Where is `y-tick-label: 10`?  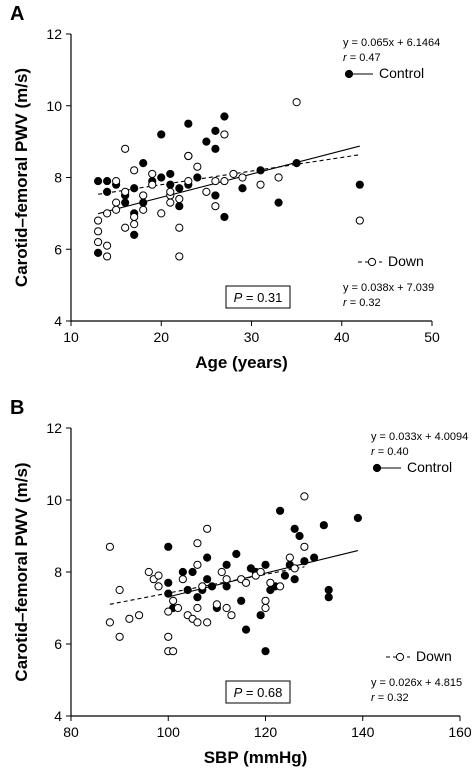 y-tick-label: 10 is located at coordinates (54, 106).